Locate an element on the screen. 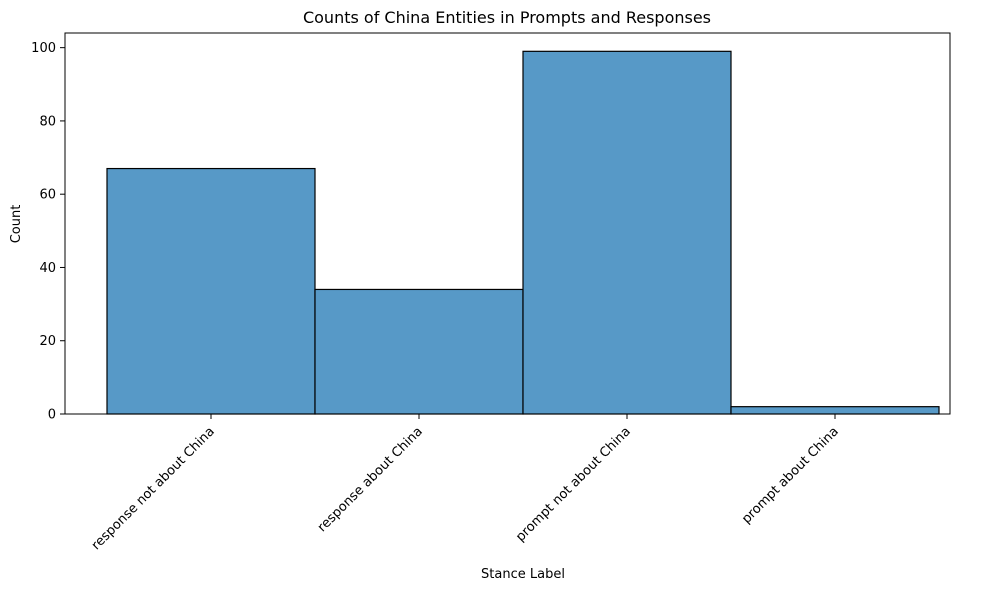 The height and width of the screenshot is (595, 989). y-tick-label-5: 100 is located at coordinates (43, 48).